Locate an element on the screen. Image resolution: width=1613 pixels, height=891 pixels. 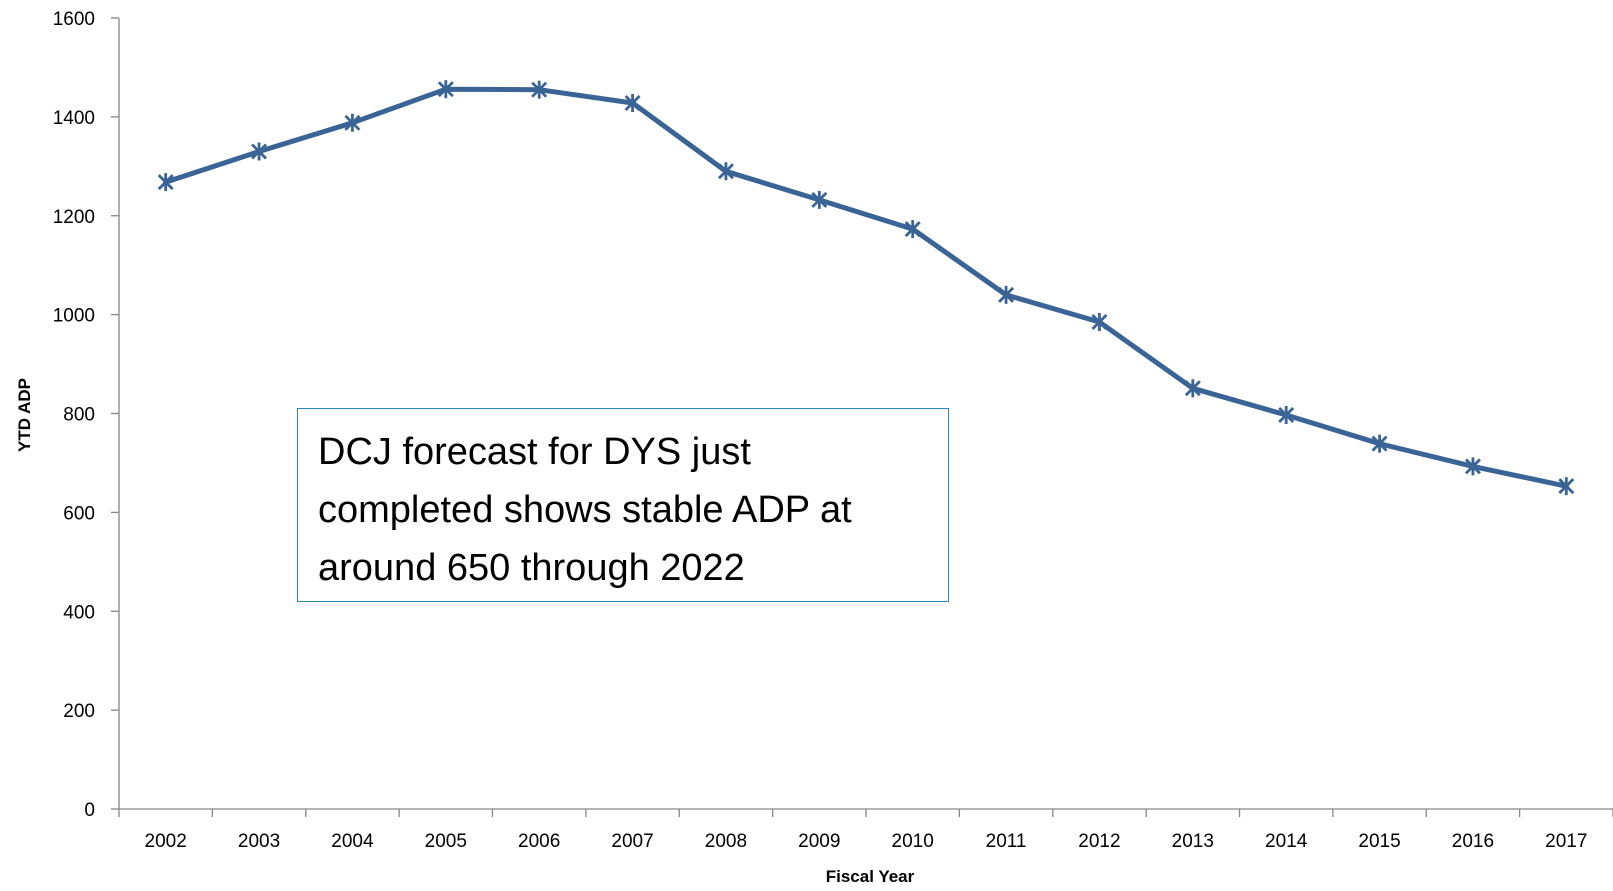
x-tick-label: 2012 is located at coordinates (1099, 841).